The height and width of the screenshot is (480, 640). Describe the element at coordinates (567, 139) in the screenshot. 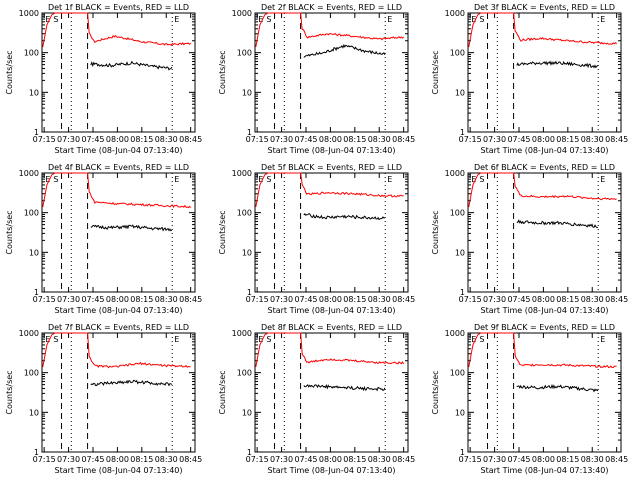

I see `x-tick-label: 08:15` at that location.